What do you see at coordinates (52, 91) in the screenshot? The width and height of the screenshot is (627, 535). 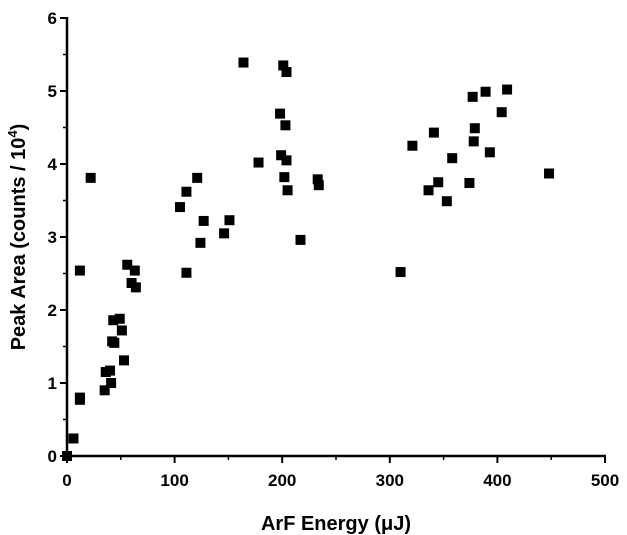 I see `y-tick-label: 5` at bounding box center [52, 91].